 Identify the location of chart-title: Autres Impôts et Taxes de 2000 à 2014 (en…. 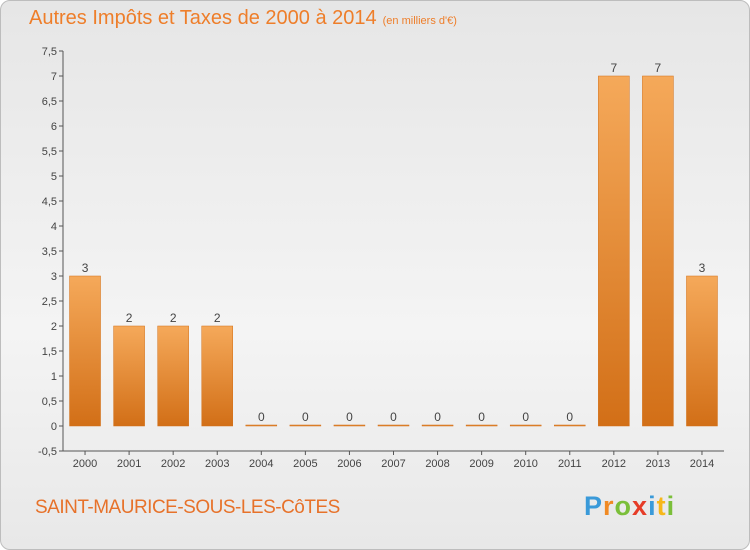
(243, 18).